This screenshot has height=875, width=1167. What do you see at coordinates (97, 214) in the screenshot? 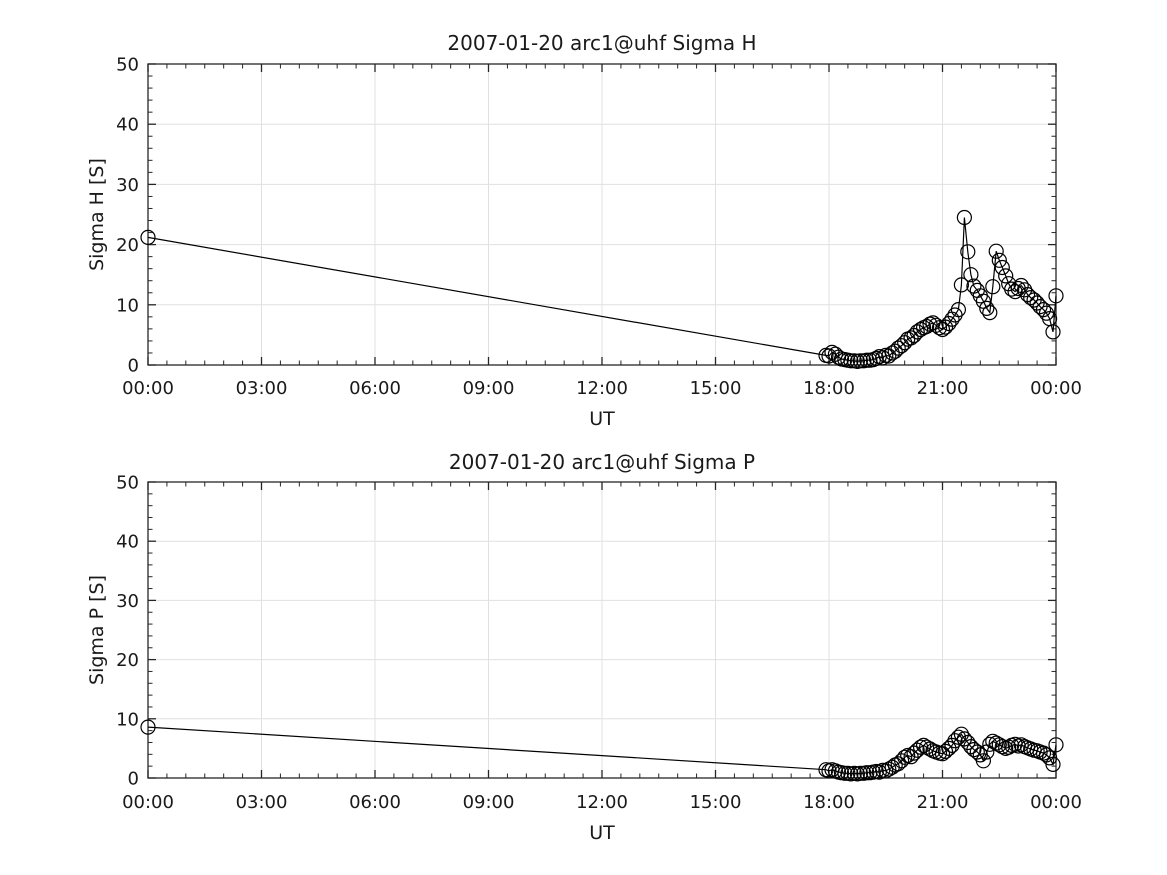
I see `sigma-h-y-axis-label: Sigma H [S]` at bounding box center [97, 214].